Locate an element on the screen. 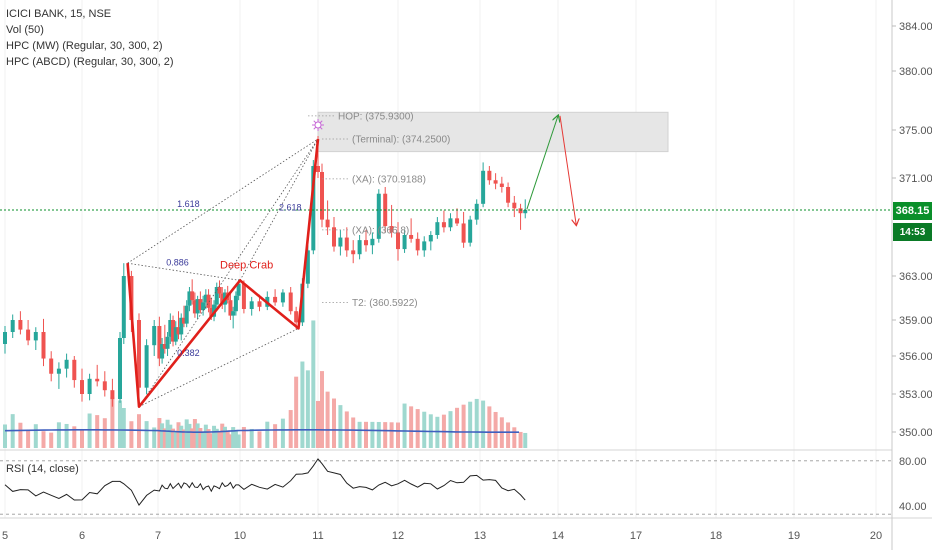 This screenshot has width=932, height=550. price-tick-label: 356.00 is located at coordinates (915, 357).